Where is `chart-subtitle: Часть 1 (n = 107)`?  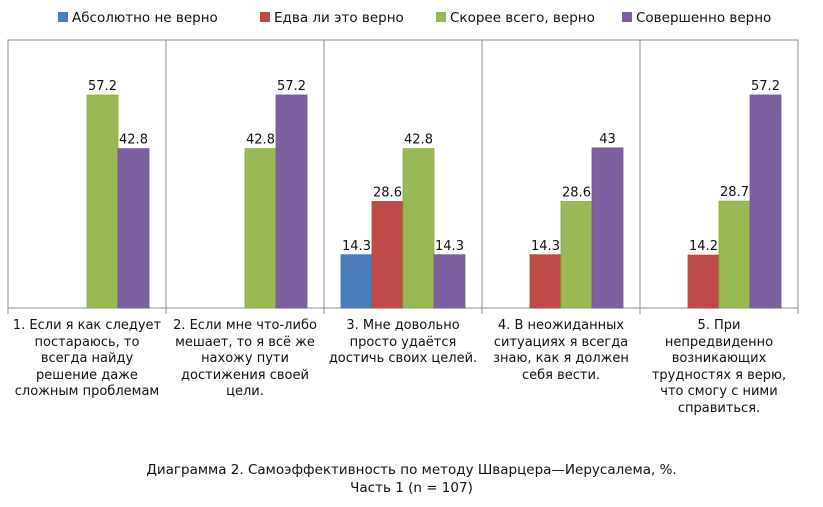 chart-subtitle: Часть 1 (n = 107) is located at coordinates (411, 488).